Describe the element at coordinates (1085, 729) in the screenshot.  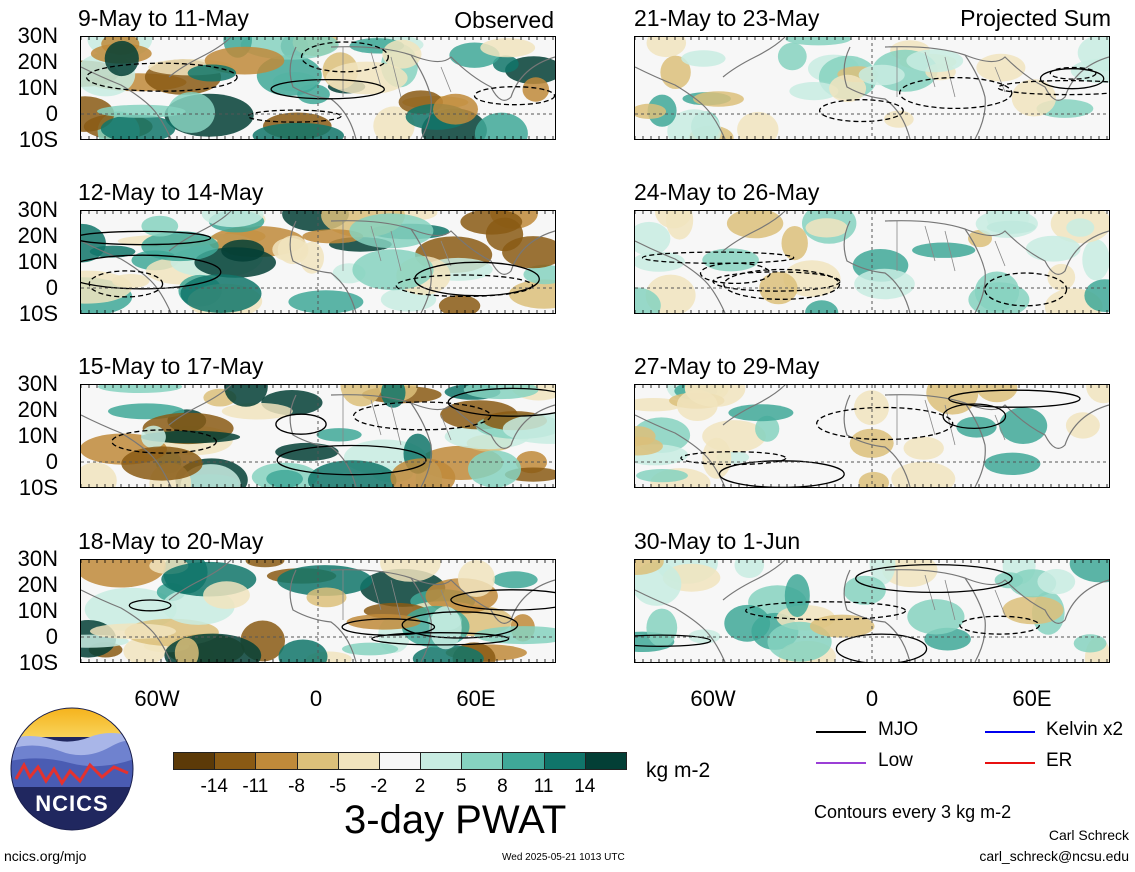
I see `legend-label: Kelvin x2` at that location.